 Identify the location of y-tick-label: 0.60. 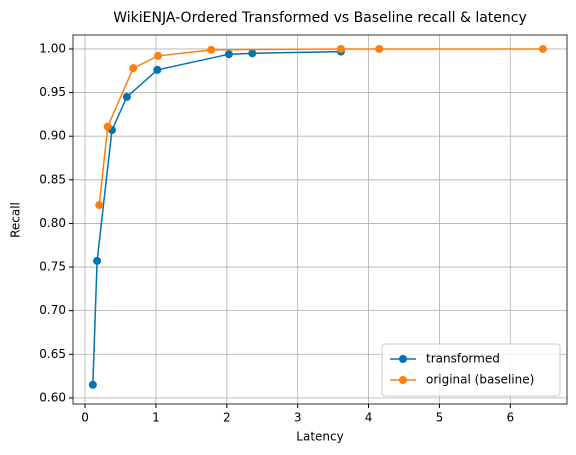
(52, 397).